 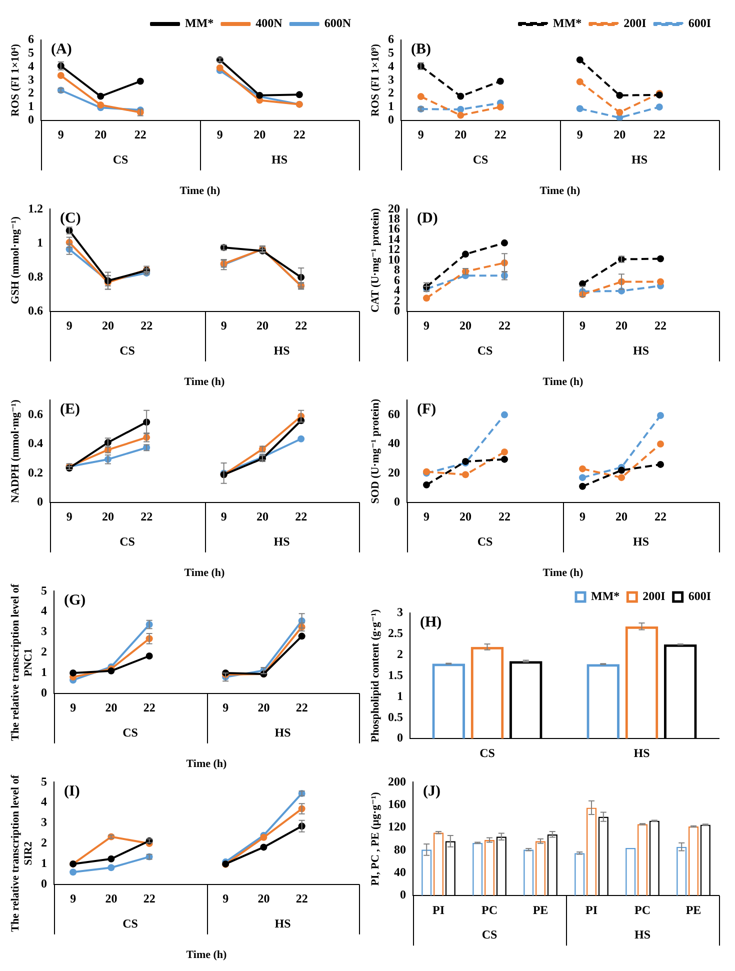 What do you see at coordinates (654, 596) in the screenshot?
I see `legend-label: 200I` at bounding box center [654, 596].